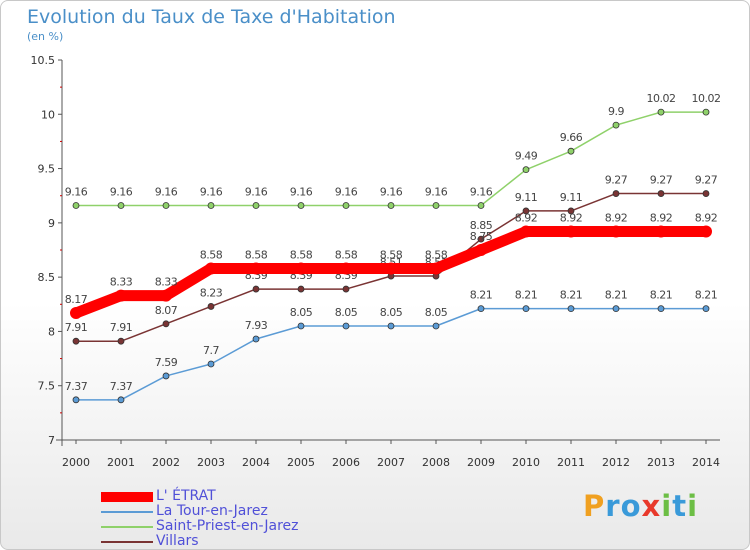  I want to click on x-tick-label: 2007, so click(391, 462).